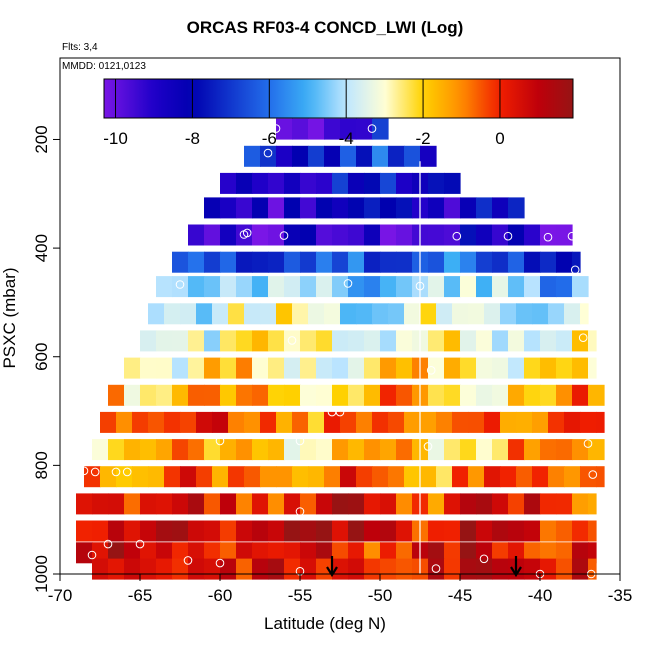 This screenshot has width=650, height=650. I want to click on x-tick-label: -60, so click(220, 595).